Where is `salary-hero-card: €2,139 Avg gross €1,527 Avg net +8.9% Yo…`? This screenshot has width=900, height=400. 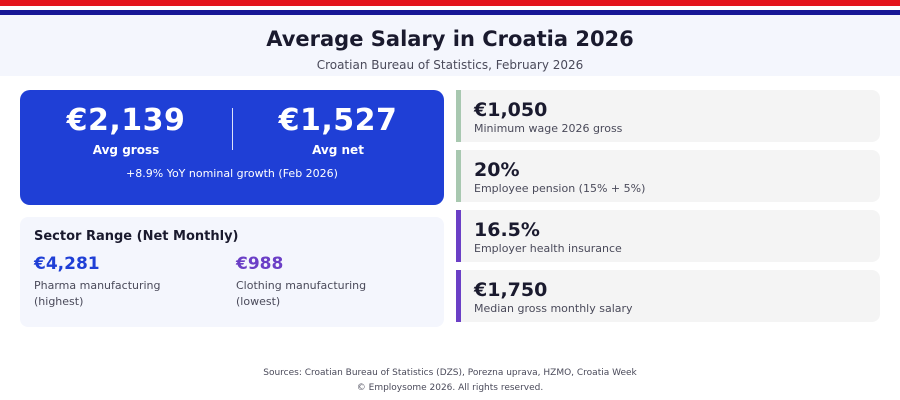 salary-hero-card: €2,139 Avg gross €1,527 Avg net +8.9% Yo… is located at coordinates (232, 147).